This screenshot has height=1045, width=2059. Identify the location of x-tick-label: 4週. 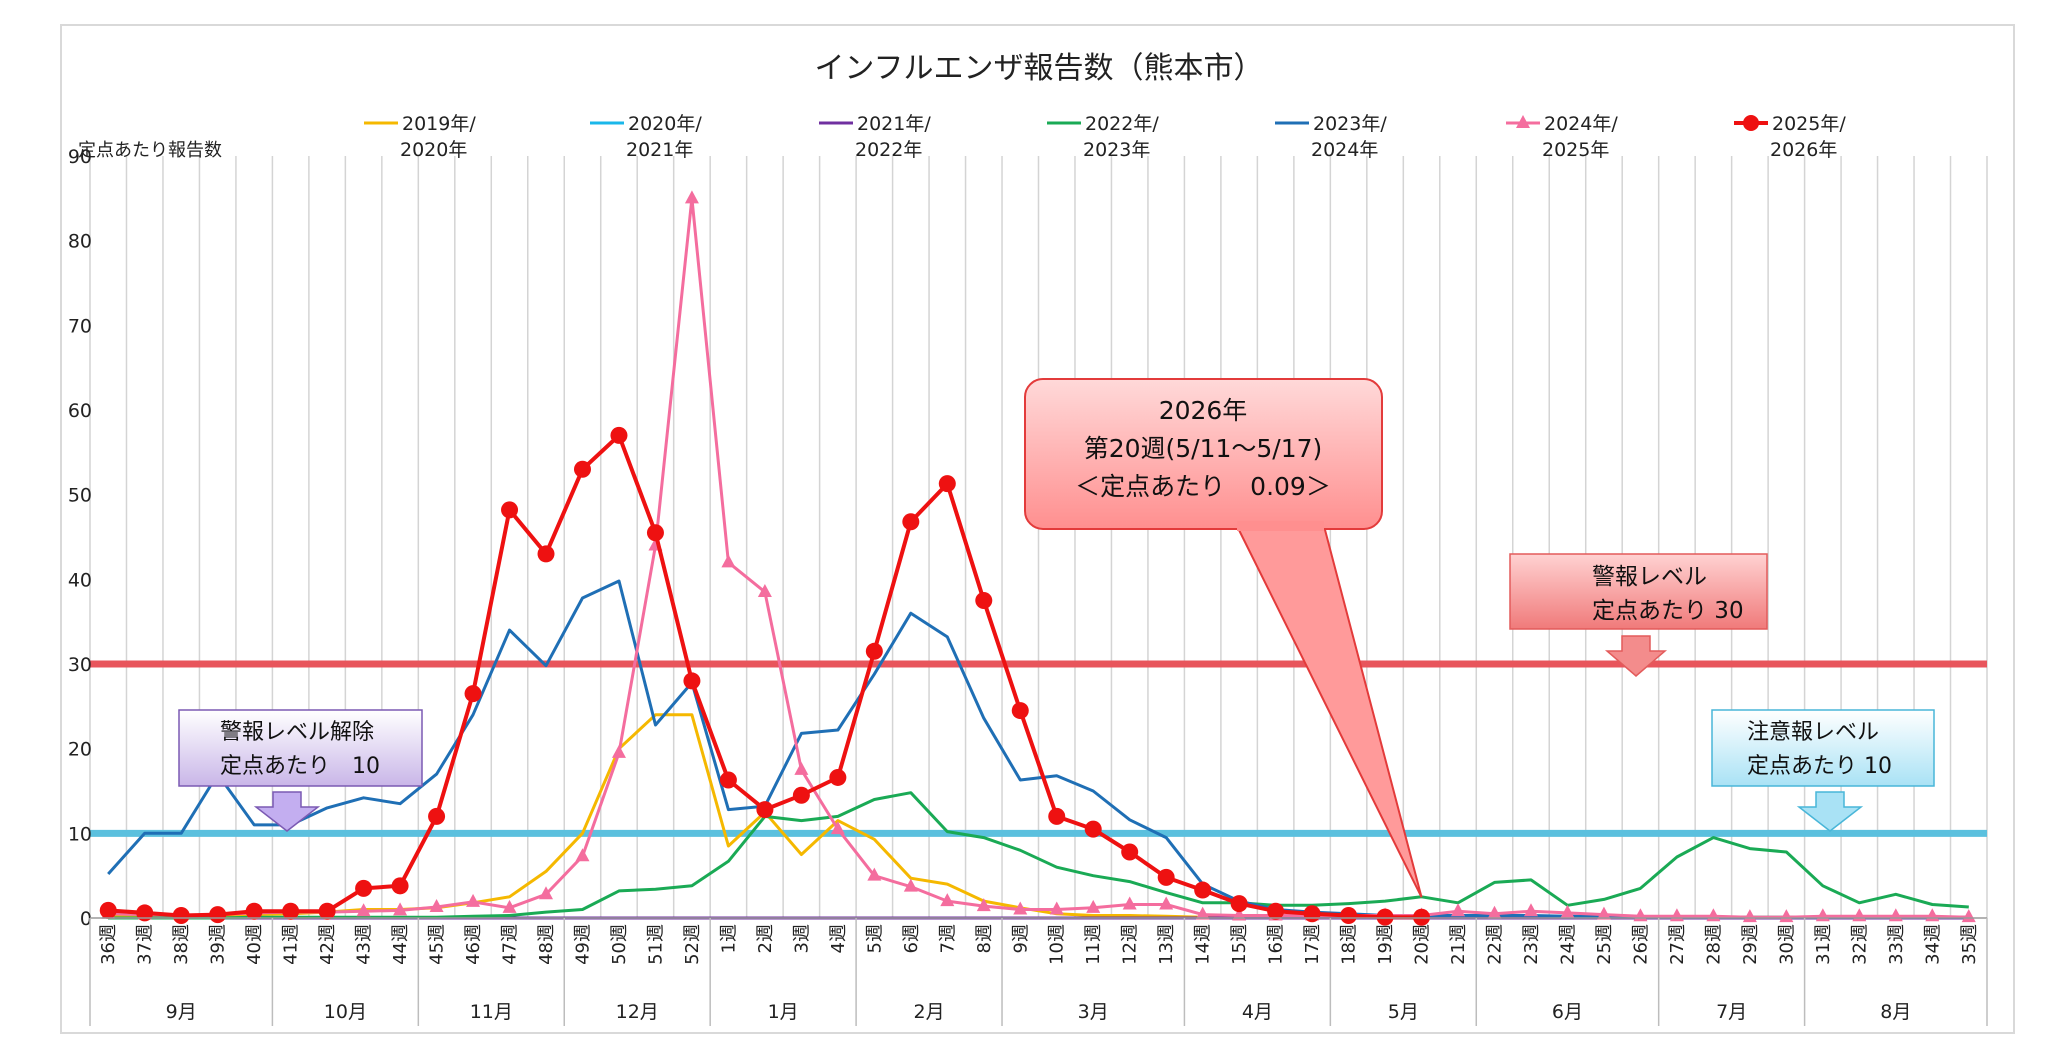
(838, 938).